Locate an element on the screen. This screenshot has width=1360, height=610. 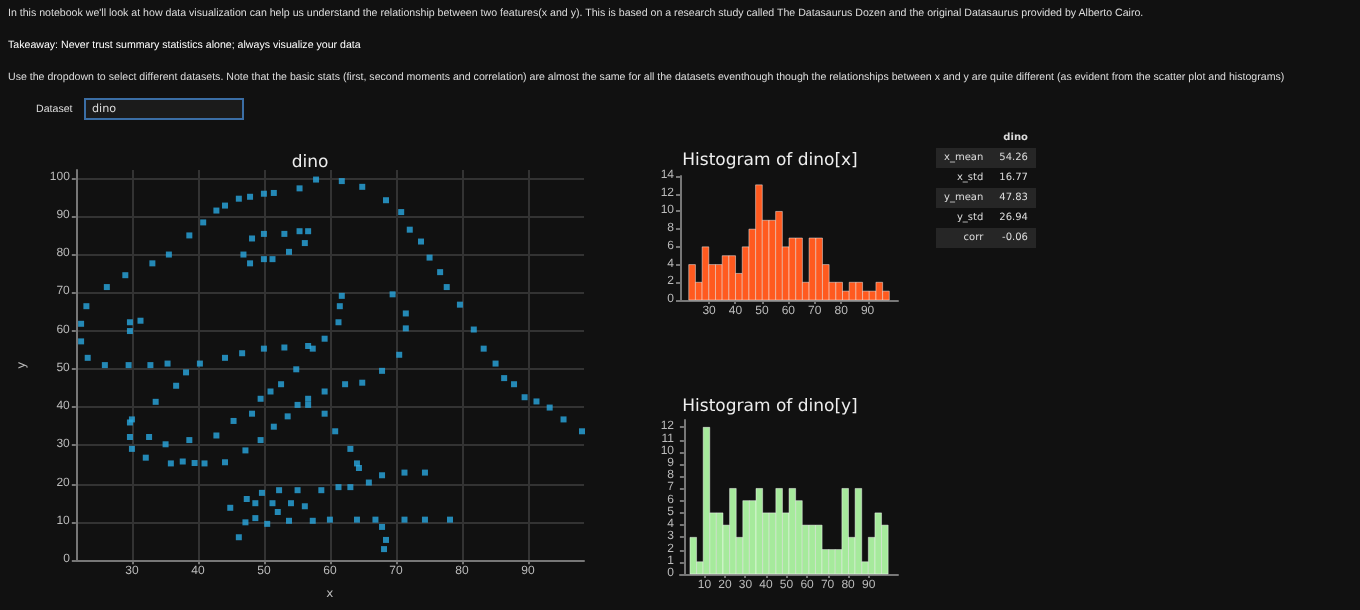
chart-title: Histogram of dino[x] is located at coordinates (770, 161).